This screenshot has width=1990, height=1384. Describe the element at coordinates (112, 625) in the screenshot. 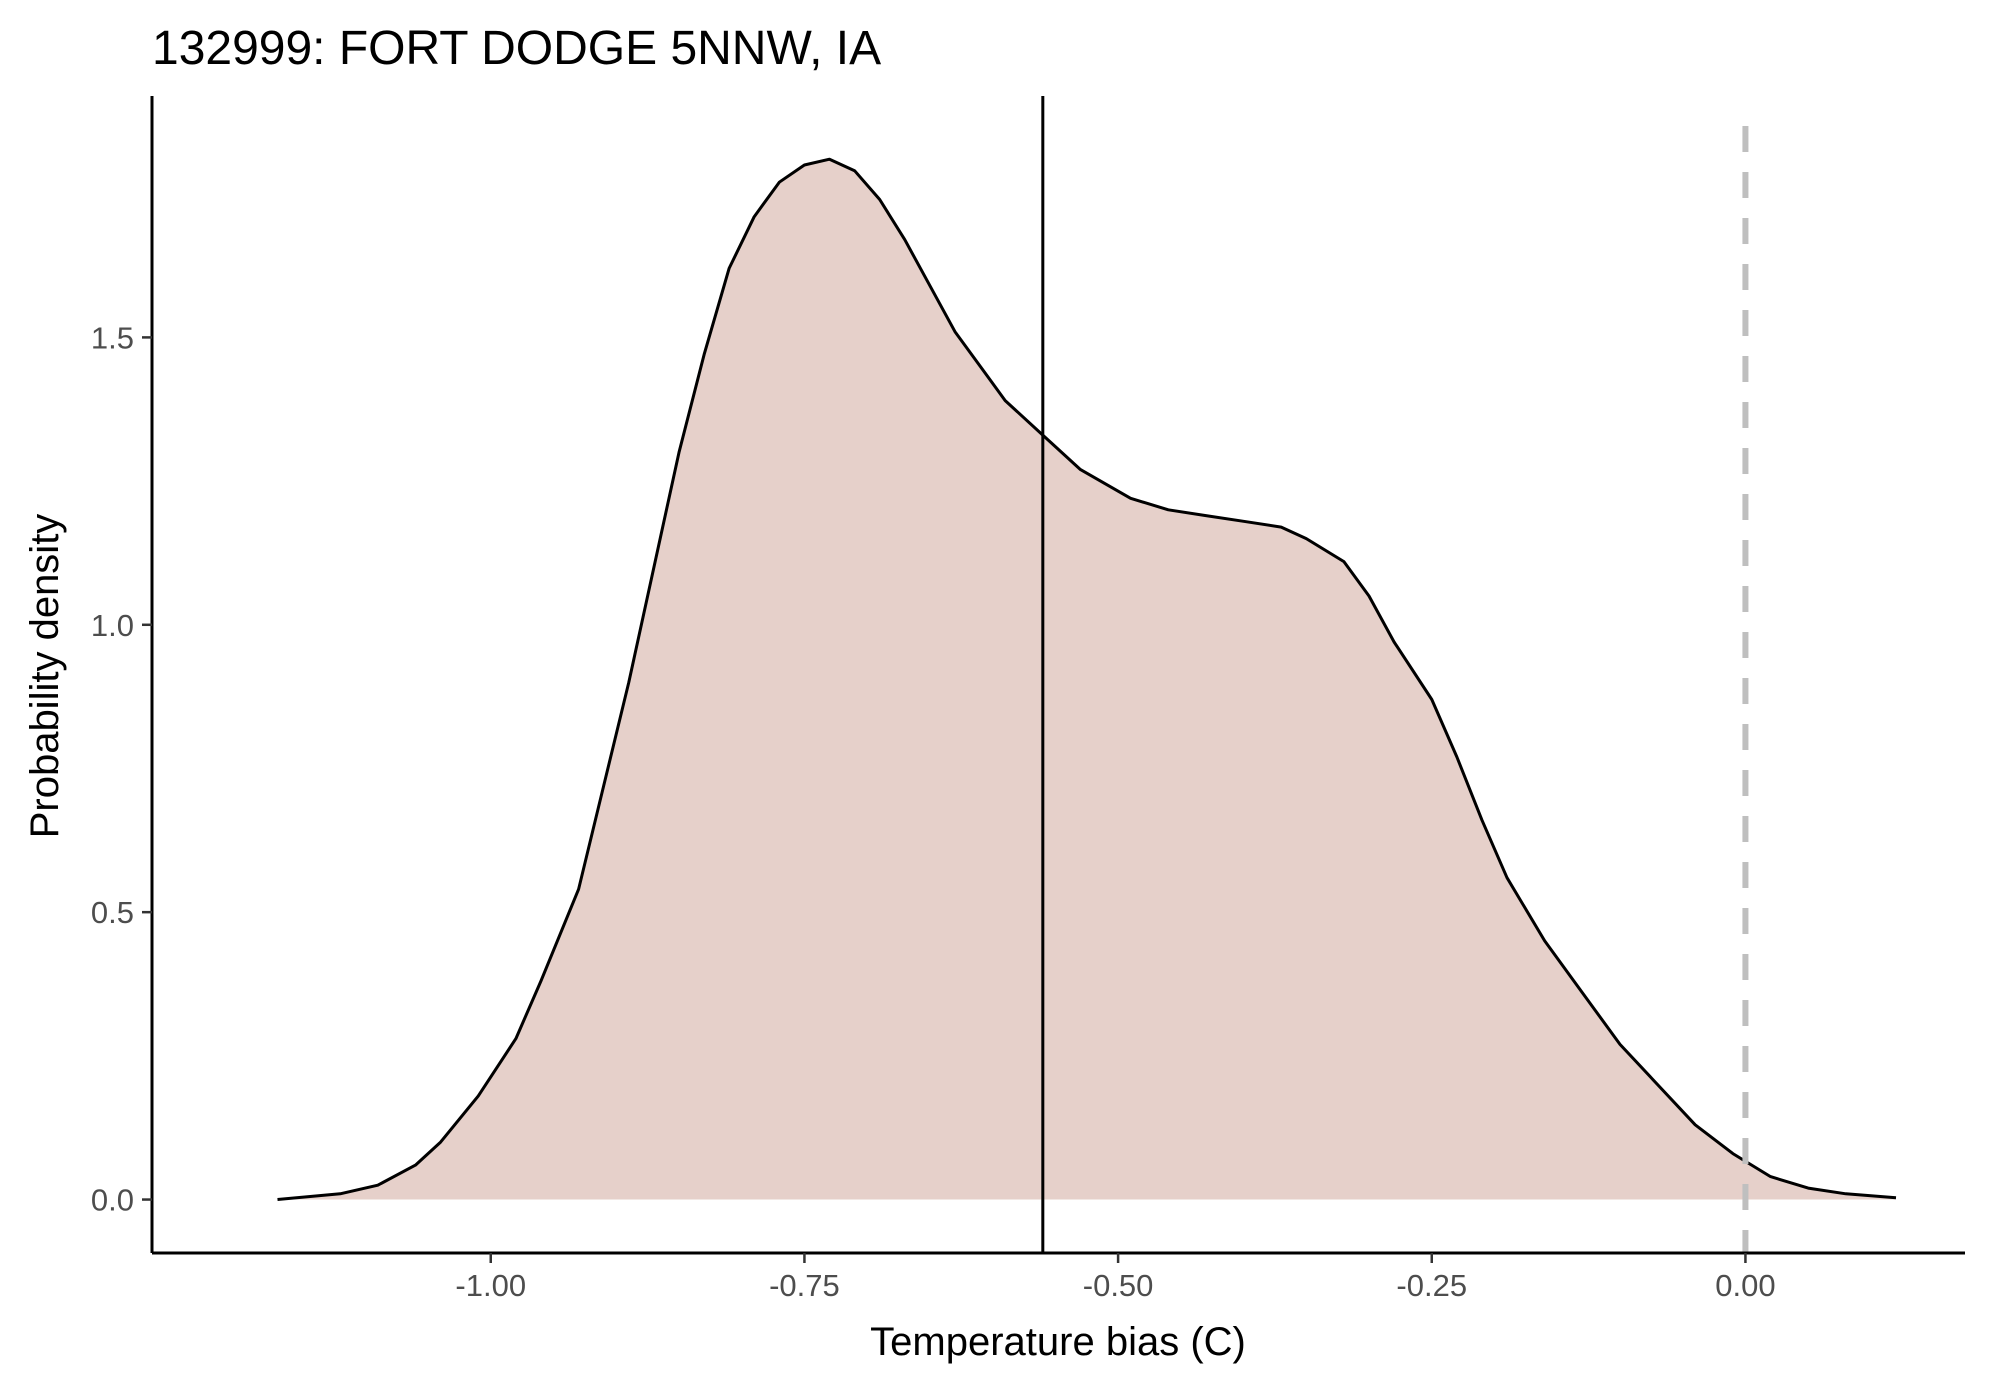

I see `y-tick-label: 1.0` at that location.